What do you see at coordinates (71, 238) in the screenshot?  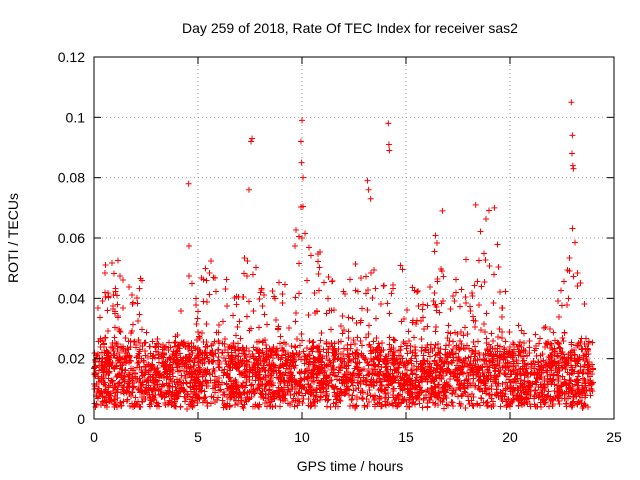 I see `y-tick-label: 0.06` at bounding box center [71, 238].